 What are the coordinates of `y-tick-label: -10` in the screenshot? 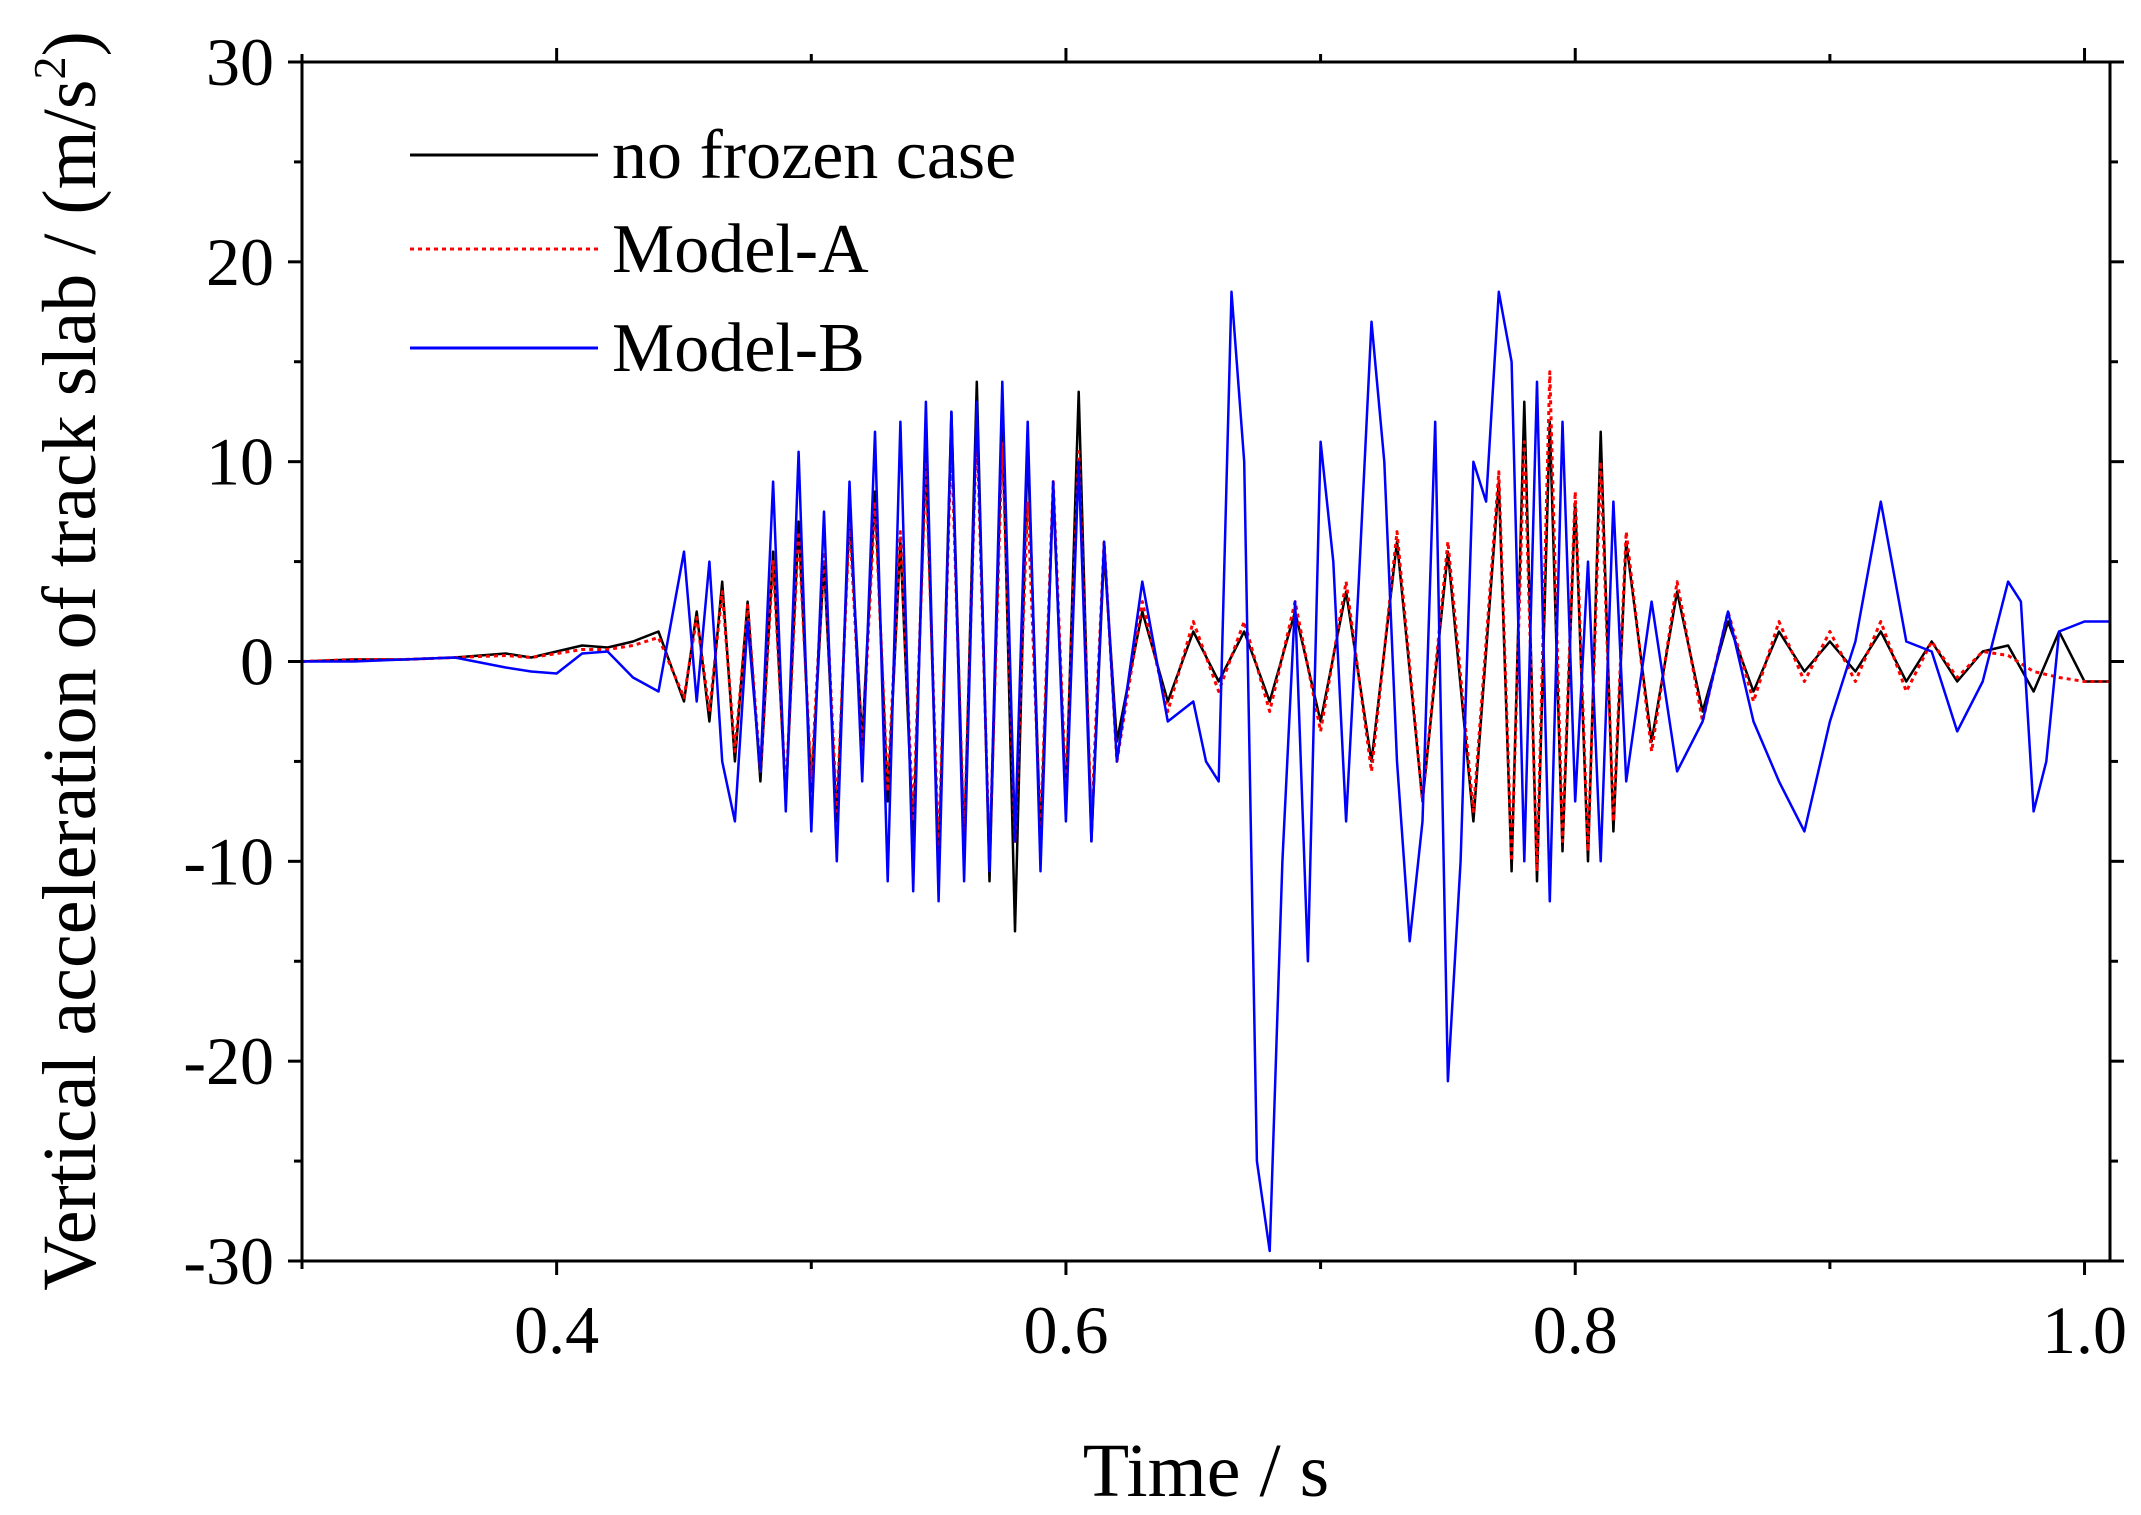 It's located at (228, 861).